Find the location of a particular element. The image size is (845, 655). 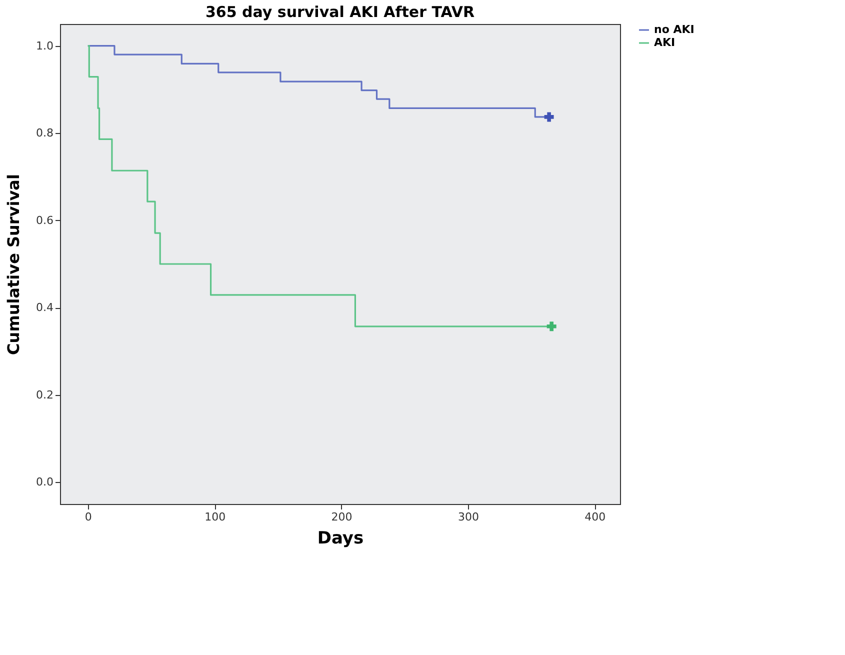

chart-title: 365 day survival AKI After TAVR is located at coordinates (340, 12).